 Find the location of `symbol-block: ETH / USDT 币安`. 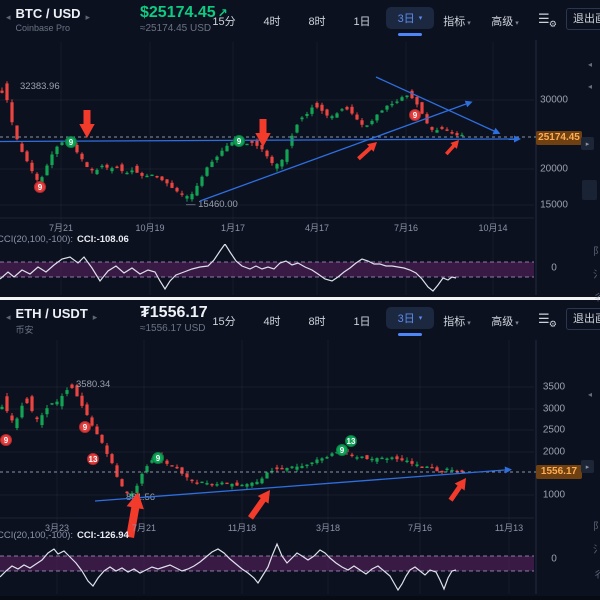

symbol-block: ETH / USDT 币安 is located at coordinates (52, 321).